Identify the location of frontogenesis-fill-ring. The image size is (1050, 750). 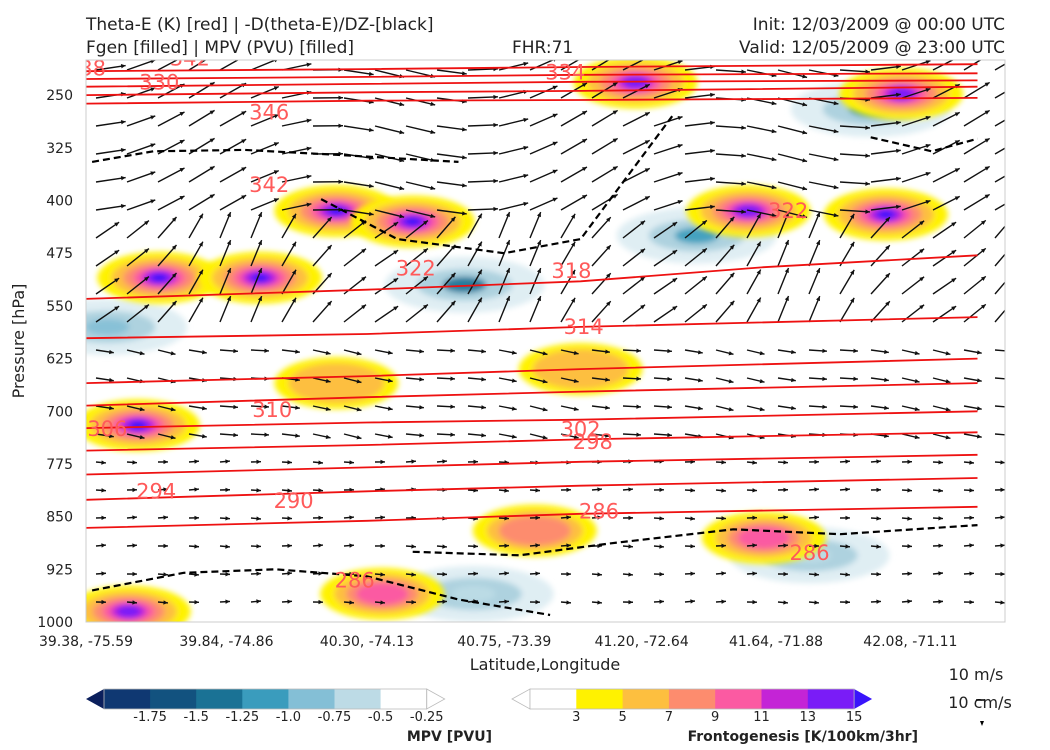
(128, 611).